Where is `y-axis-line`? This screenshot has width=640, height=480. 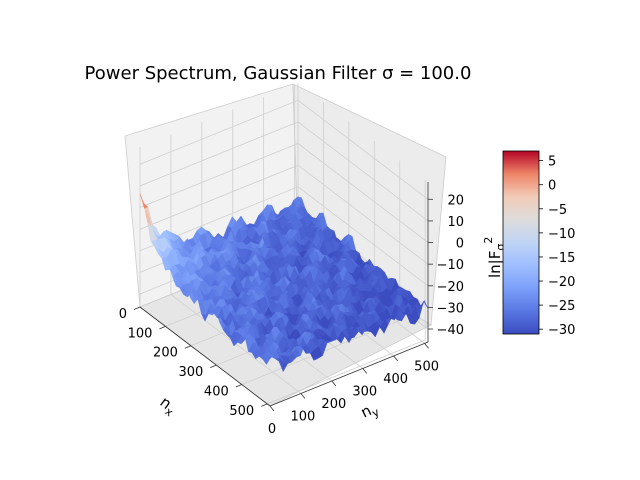 y-axis-line is located at coordinates (349, 374).